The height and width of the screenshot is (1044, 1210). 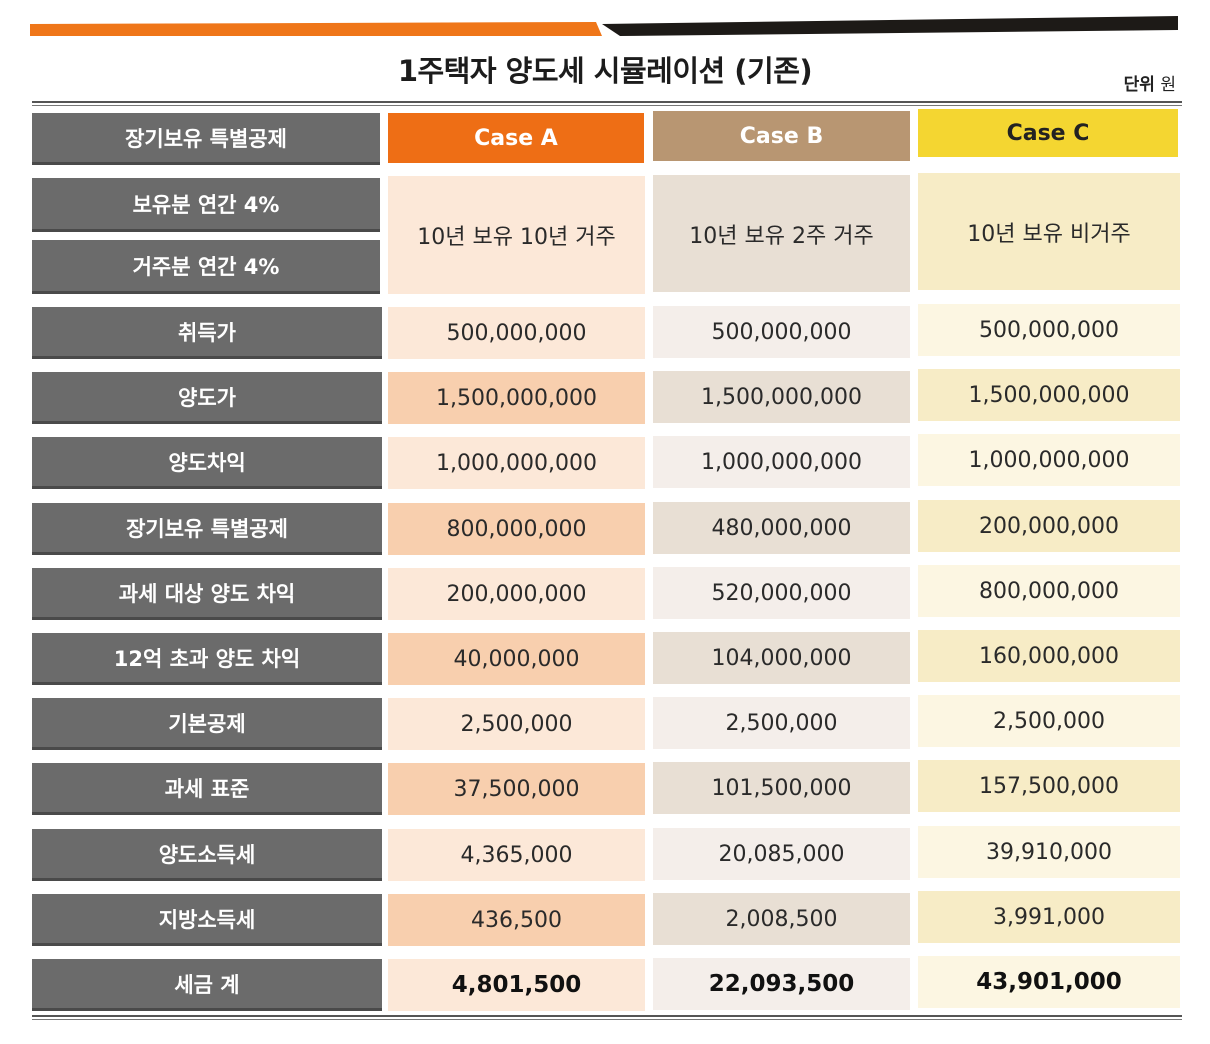 What do you see at coordinates (516, 594) in the screenshot?
I see `row-value-case-a: 200,000,000` at bounding box center [516, 594].